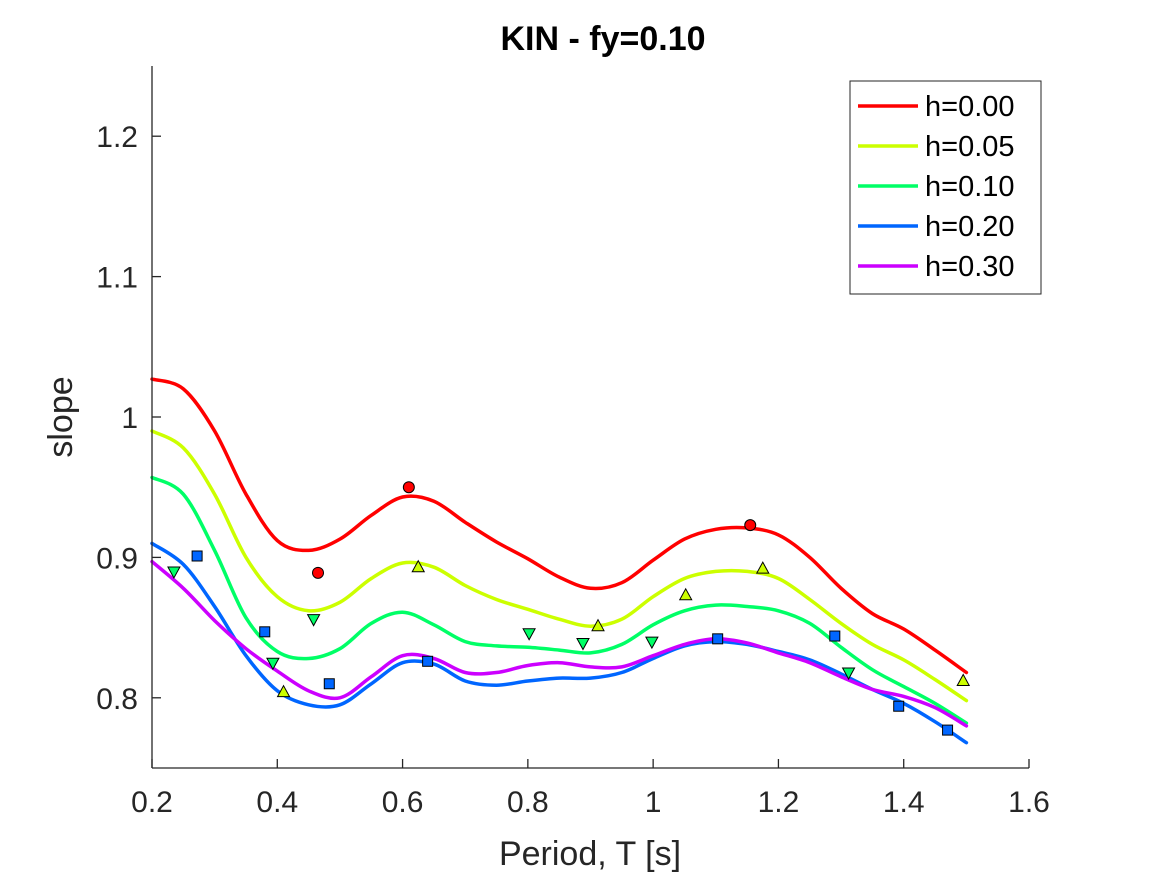  I want to click on legend-entry: h=0.00, so click(970, 107).